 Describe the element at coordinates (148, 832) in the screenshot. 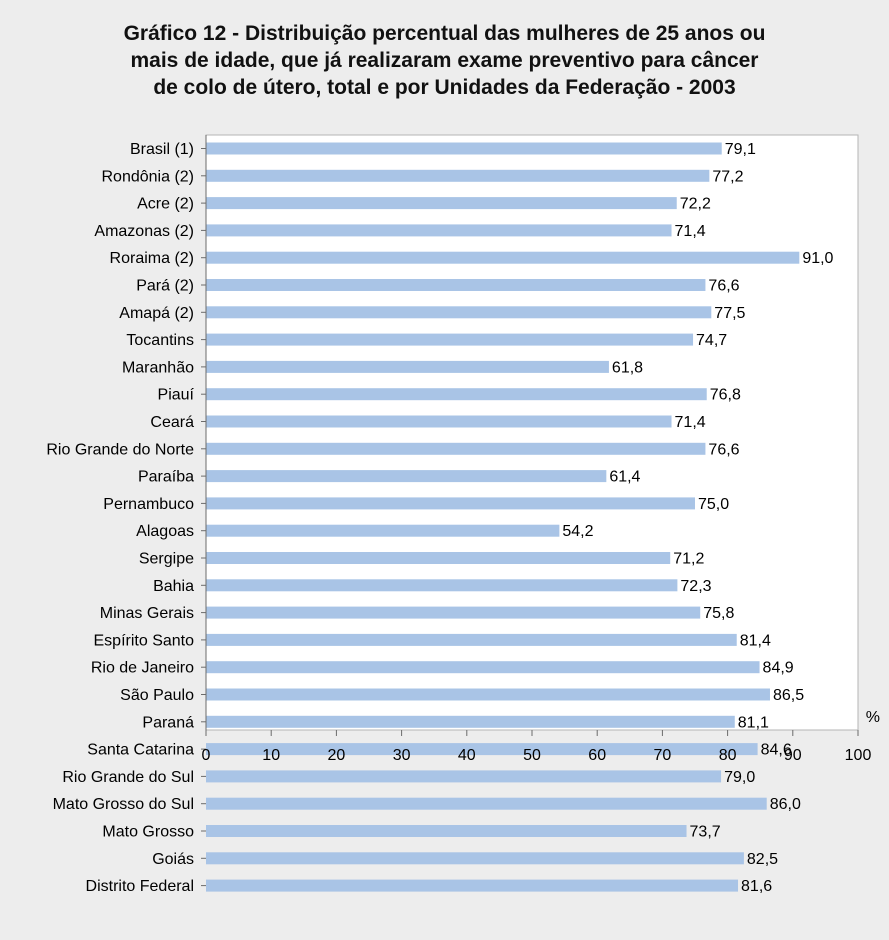

I see `category-label: Mato Grosso` at that location.